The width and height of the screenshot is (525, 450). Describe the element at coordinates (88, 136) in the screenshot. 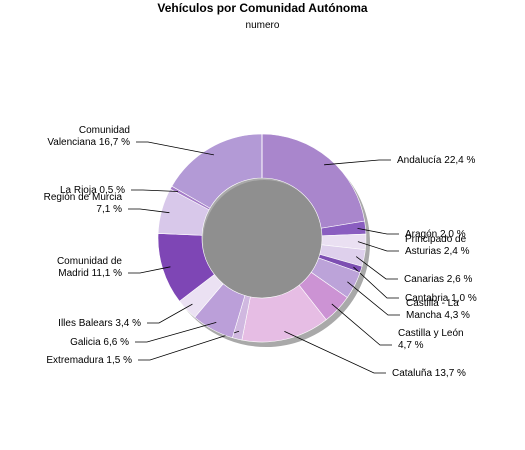

I see `slice-label: Comunidad Valenciana 16,7 %` at that location.